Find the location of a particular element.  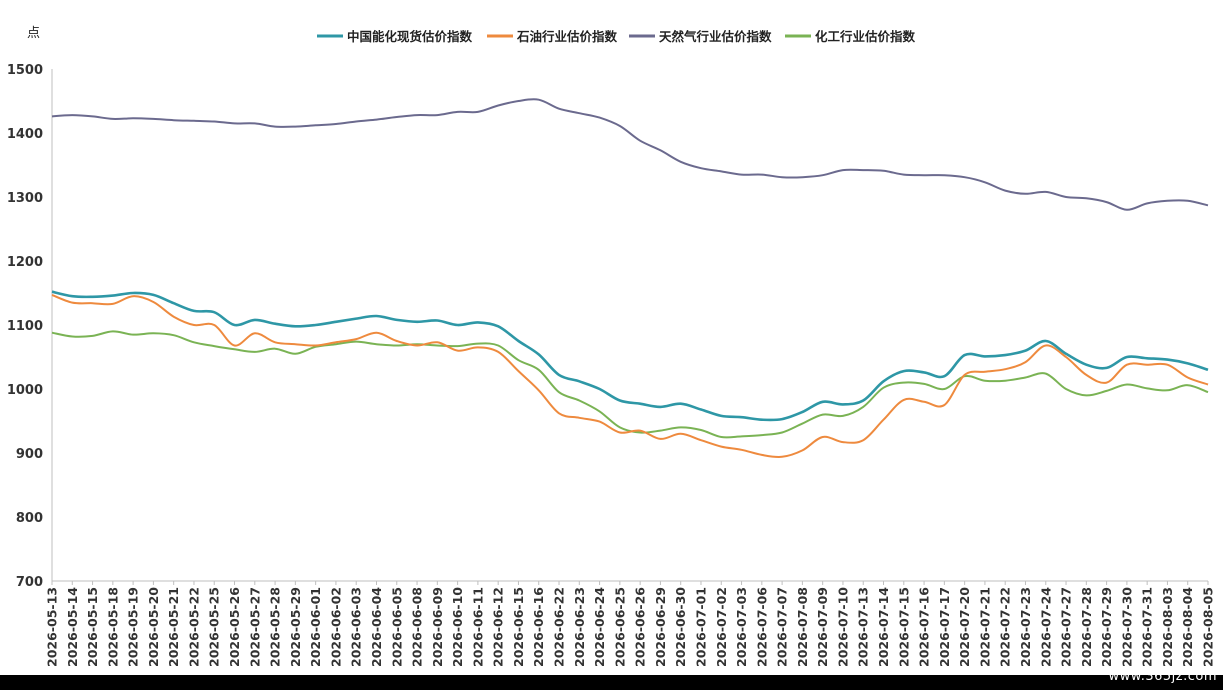

x-tick-label: 2026-06-15 is located at coordinates (518, 627).